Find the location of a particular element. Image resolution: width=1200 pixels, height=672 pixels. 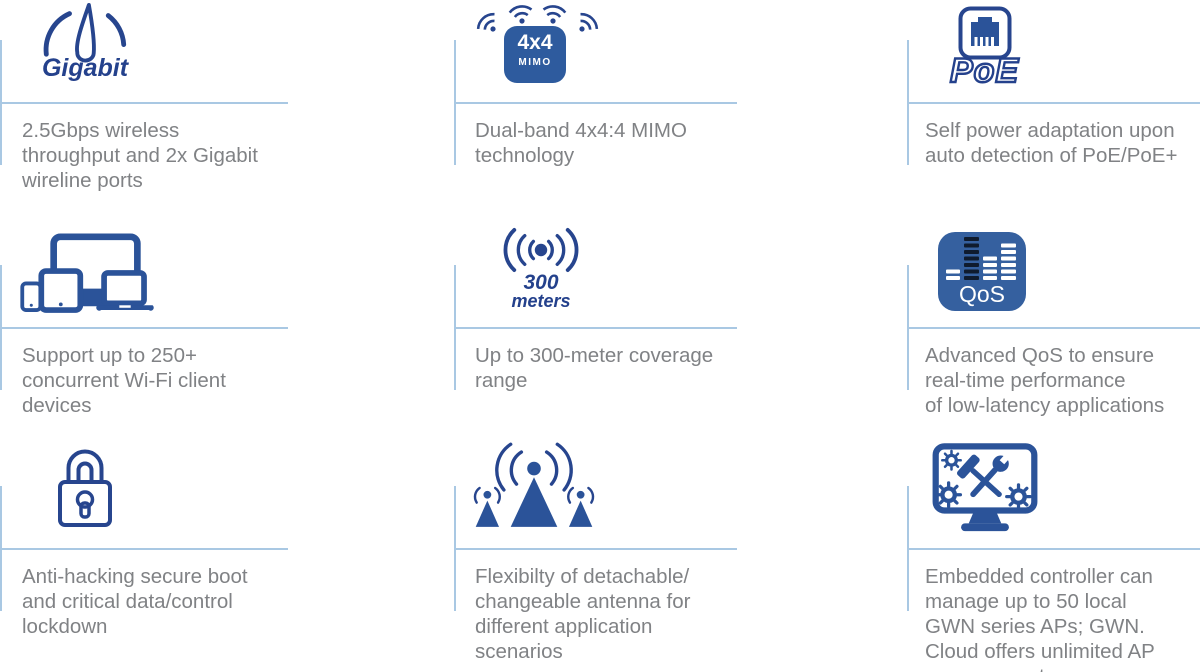

wifi-mimo-icon is located at coordinates (537, 43).